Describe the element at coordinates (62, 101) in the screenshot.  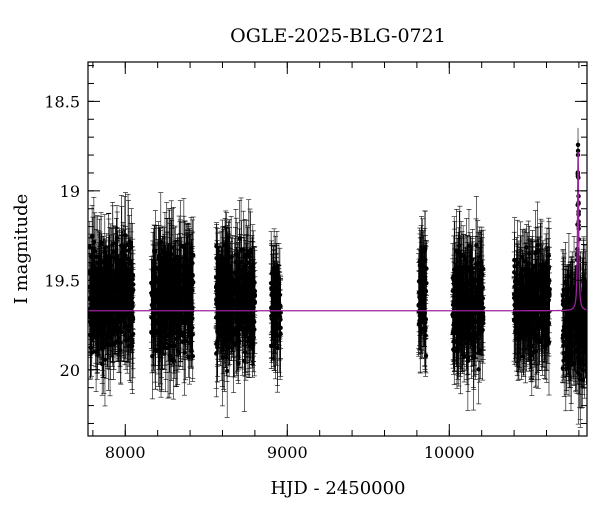
I see `y-tick-label: 18.5` at that location.